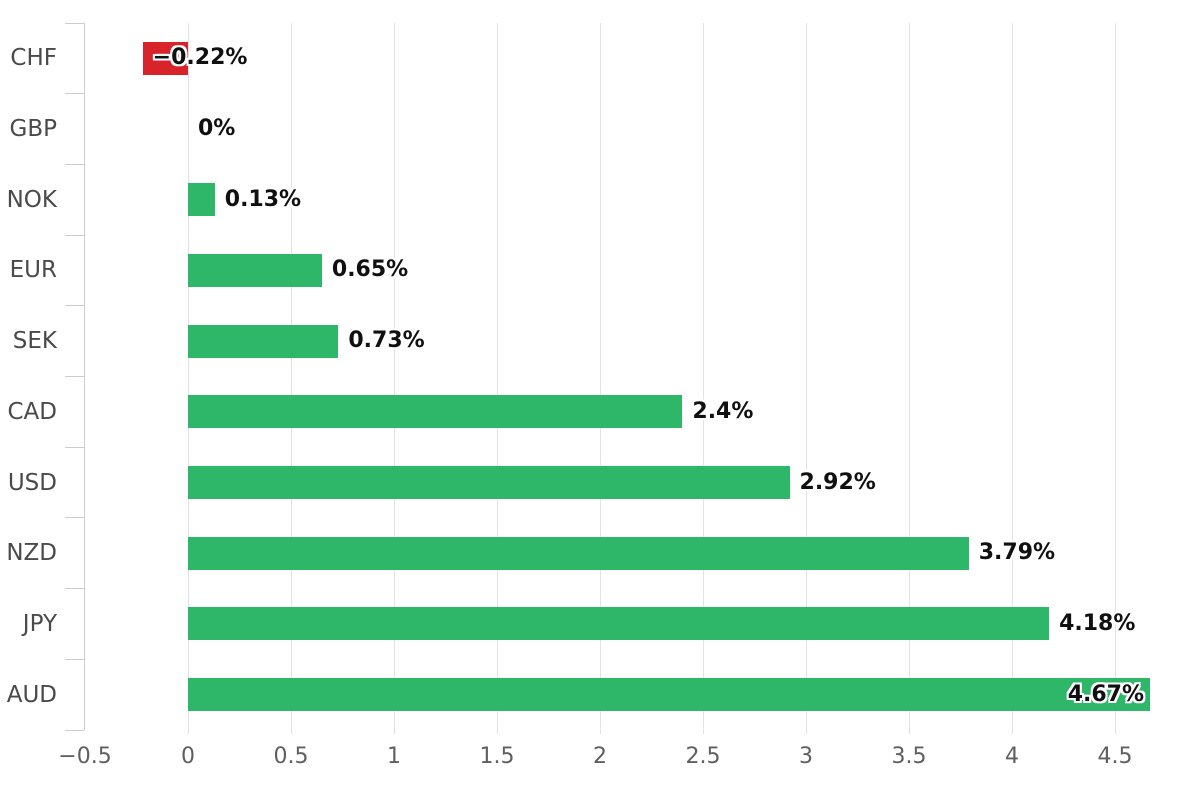  I want to click on bar-aud, so click(669, 695).